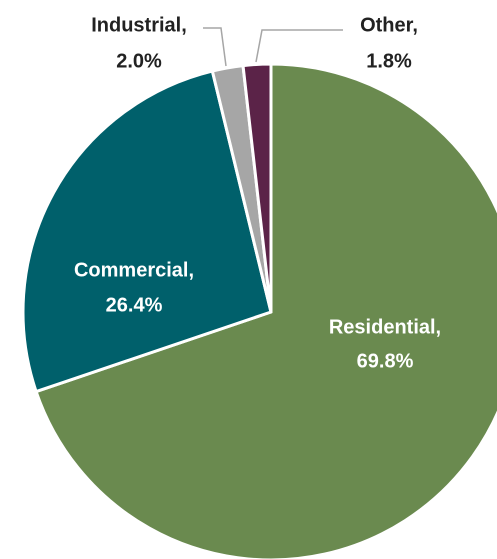 This screenshot has height=559, width=497. I want to click on data-label-residential-percent: 69.8%, so click(385, 361).